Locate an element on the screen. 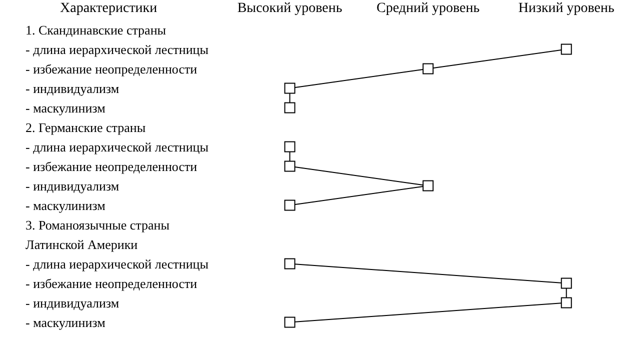  text: Высокий уровень is located at coordinates (289, 9).